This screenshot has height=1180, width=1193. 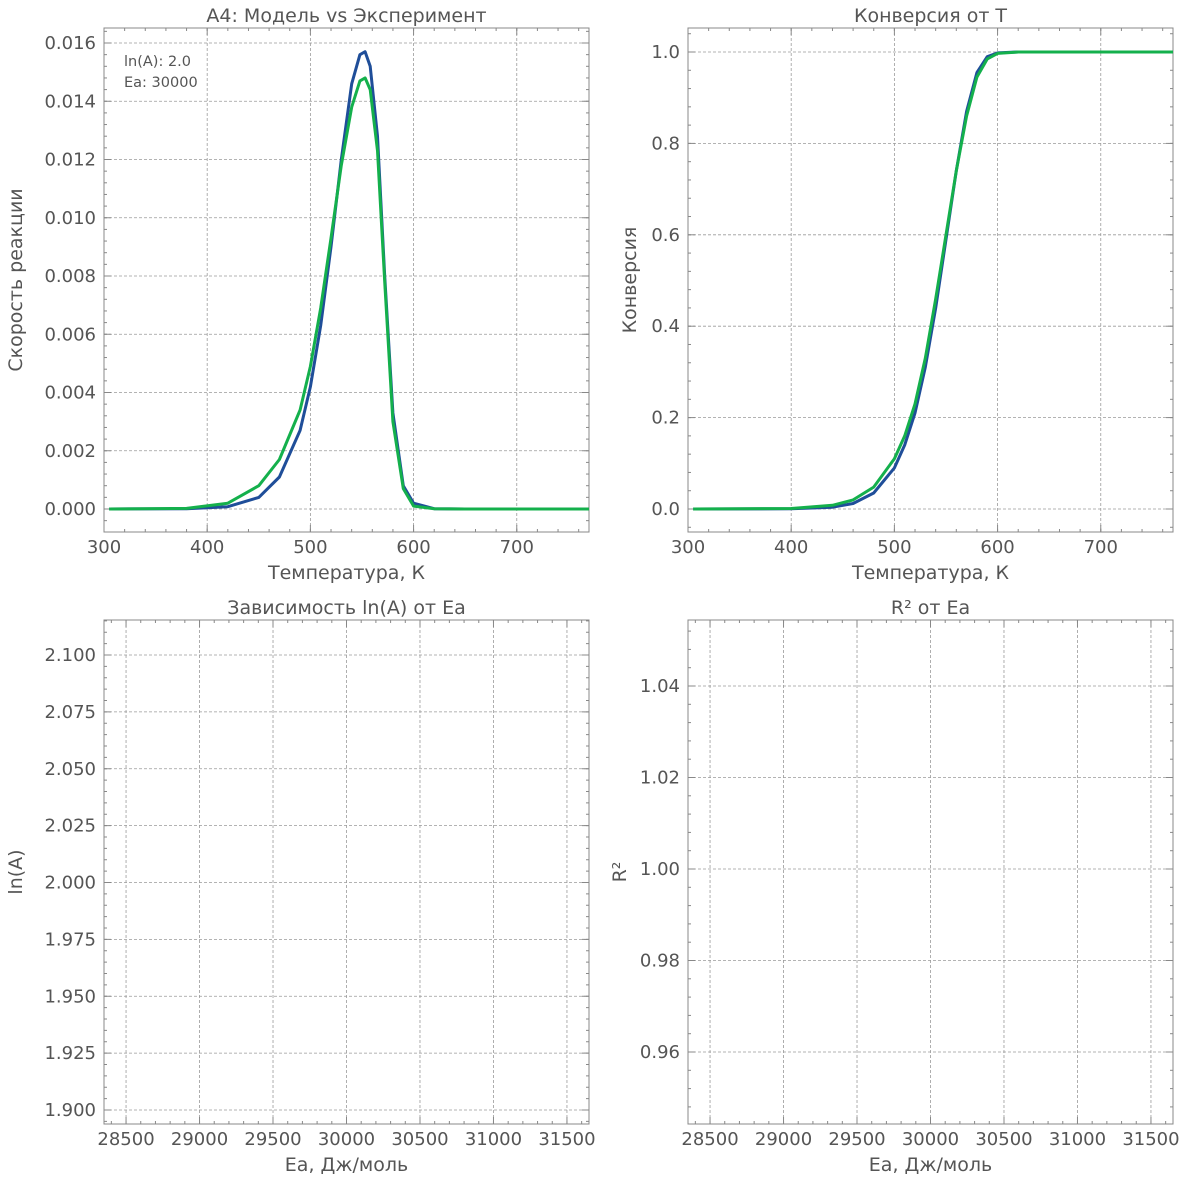 I want to click on chart-title: Зависимость ln(A) от Ea, so click(x=346, y=608).